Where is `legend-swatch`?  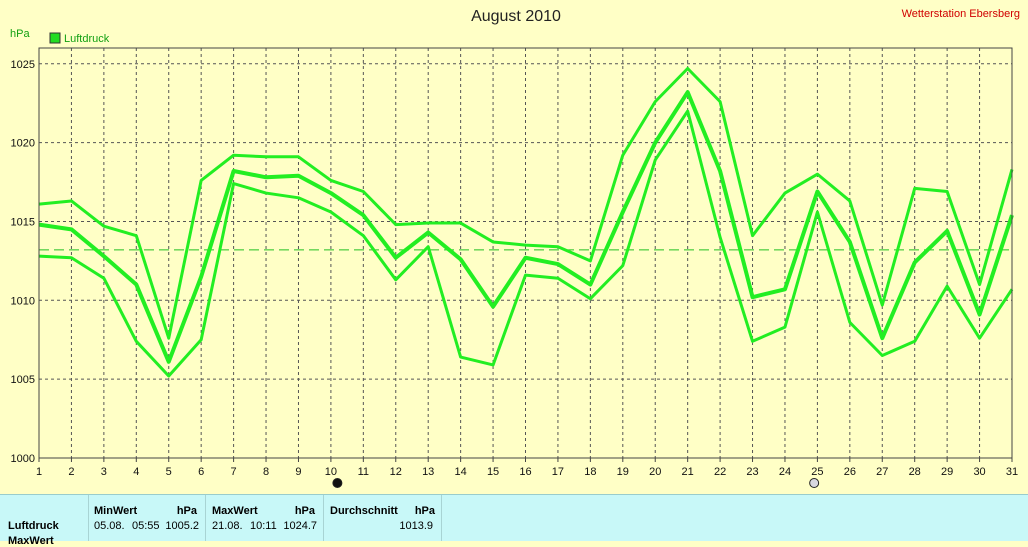 legend-swatch is located at coordinates (55, 38).